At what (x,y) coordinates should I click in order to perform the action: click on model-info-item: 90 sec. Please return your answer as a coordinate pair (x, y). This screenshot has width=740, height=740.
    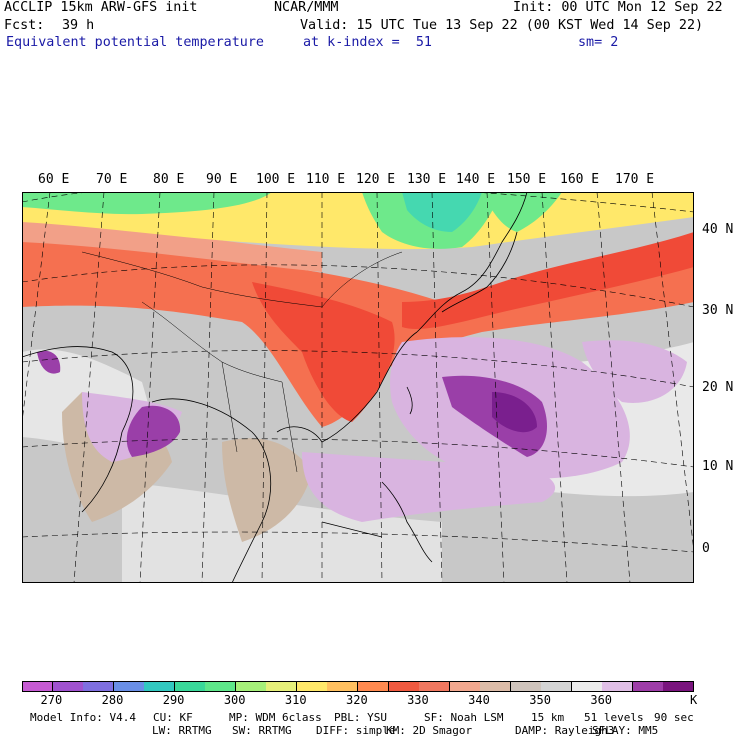
    Looking at the image, I should click on (674, 717).